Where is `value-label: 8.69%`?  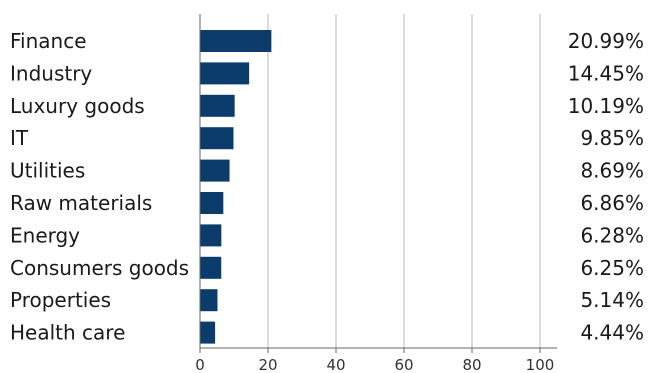 value-label: 8.69% is located at coordinates (612, 171).